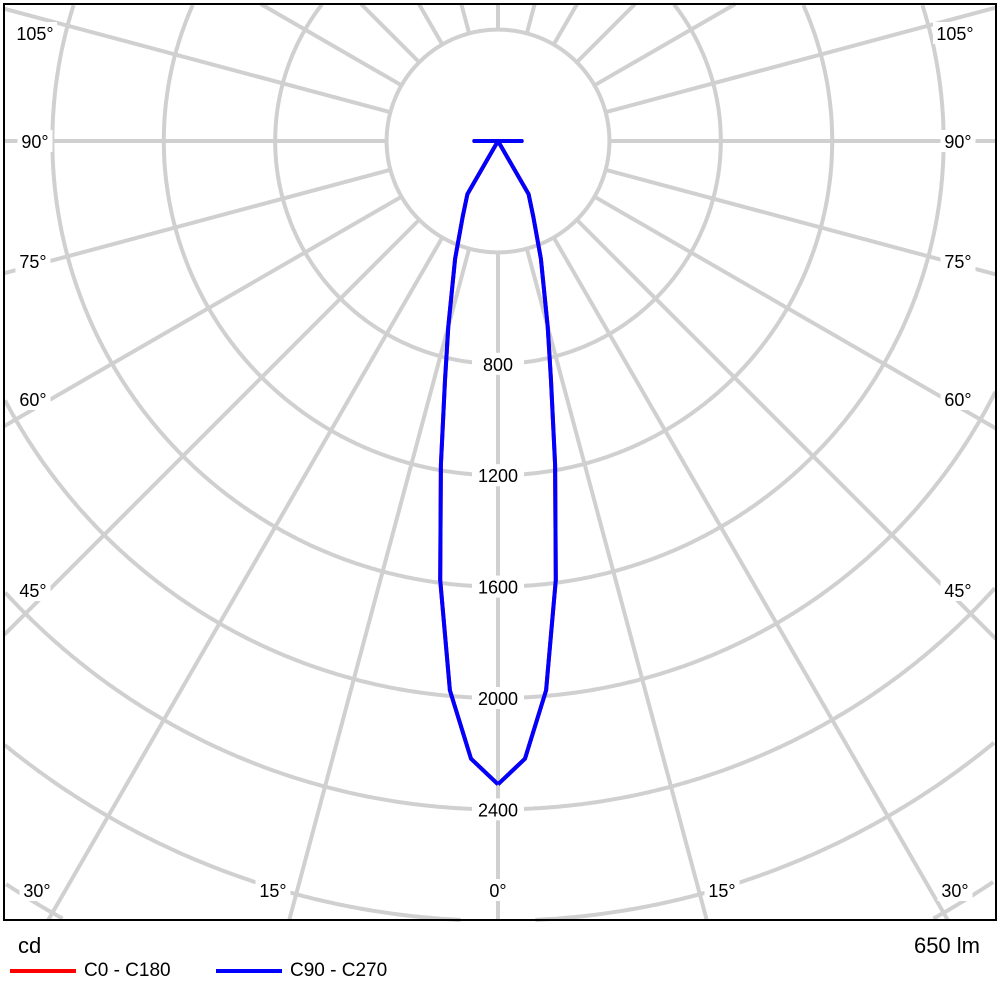 This screenshot has height=1000, width=1000. I want to click on radial-tick-label: 2400, so click(498, 810).